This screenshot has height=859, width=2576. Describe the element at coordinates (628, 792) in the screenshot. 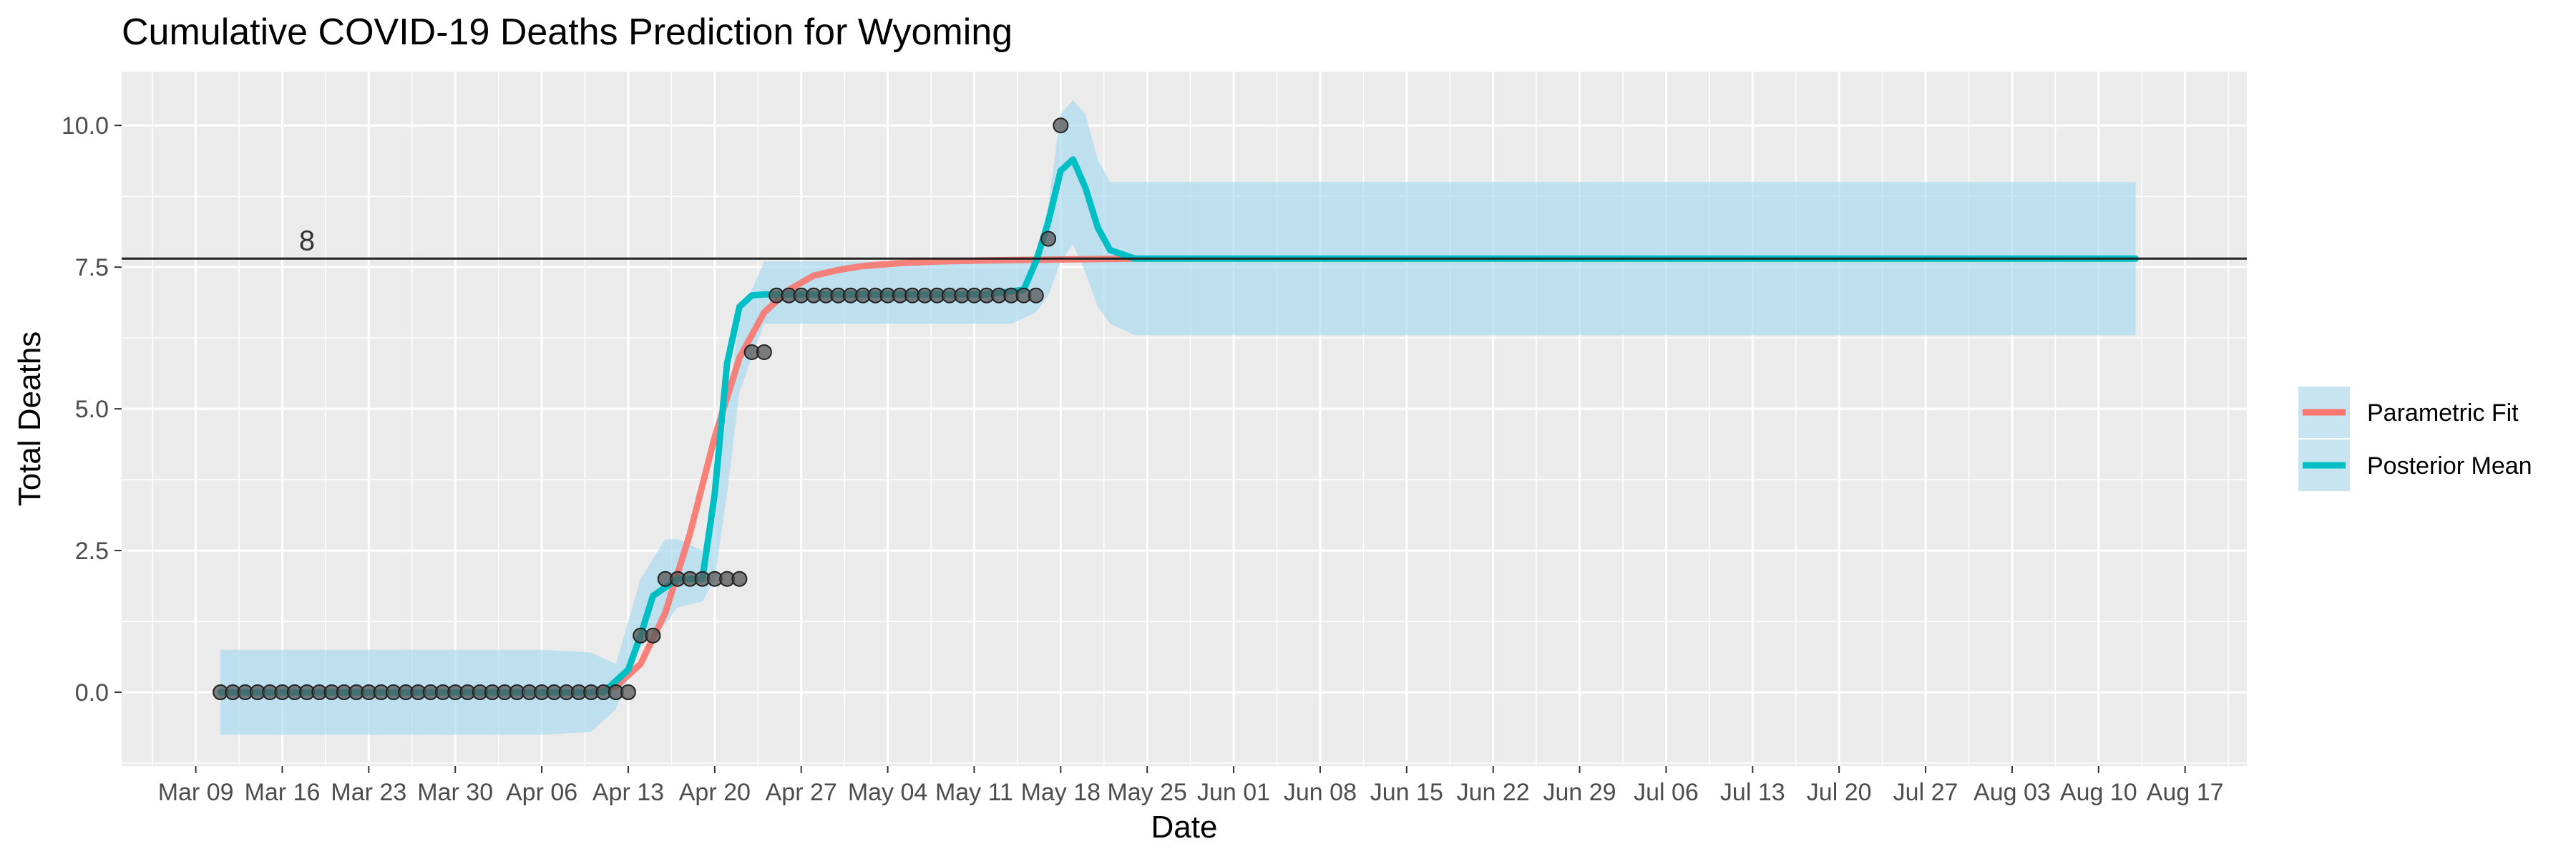

I see `x-tick-label: Apr 13` at that location.